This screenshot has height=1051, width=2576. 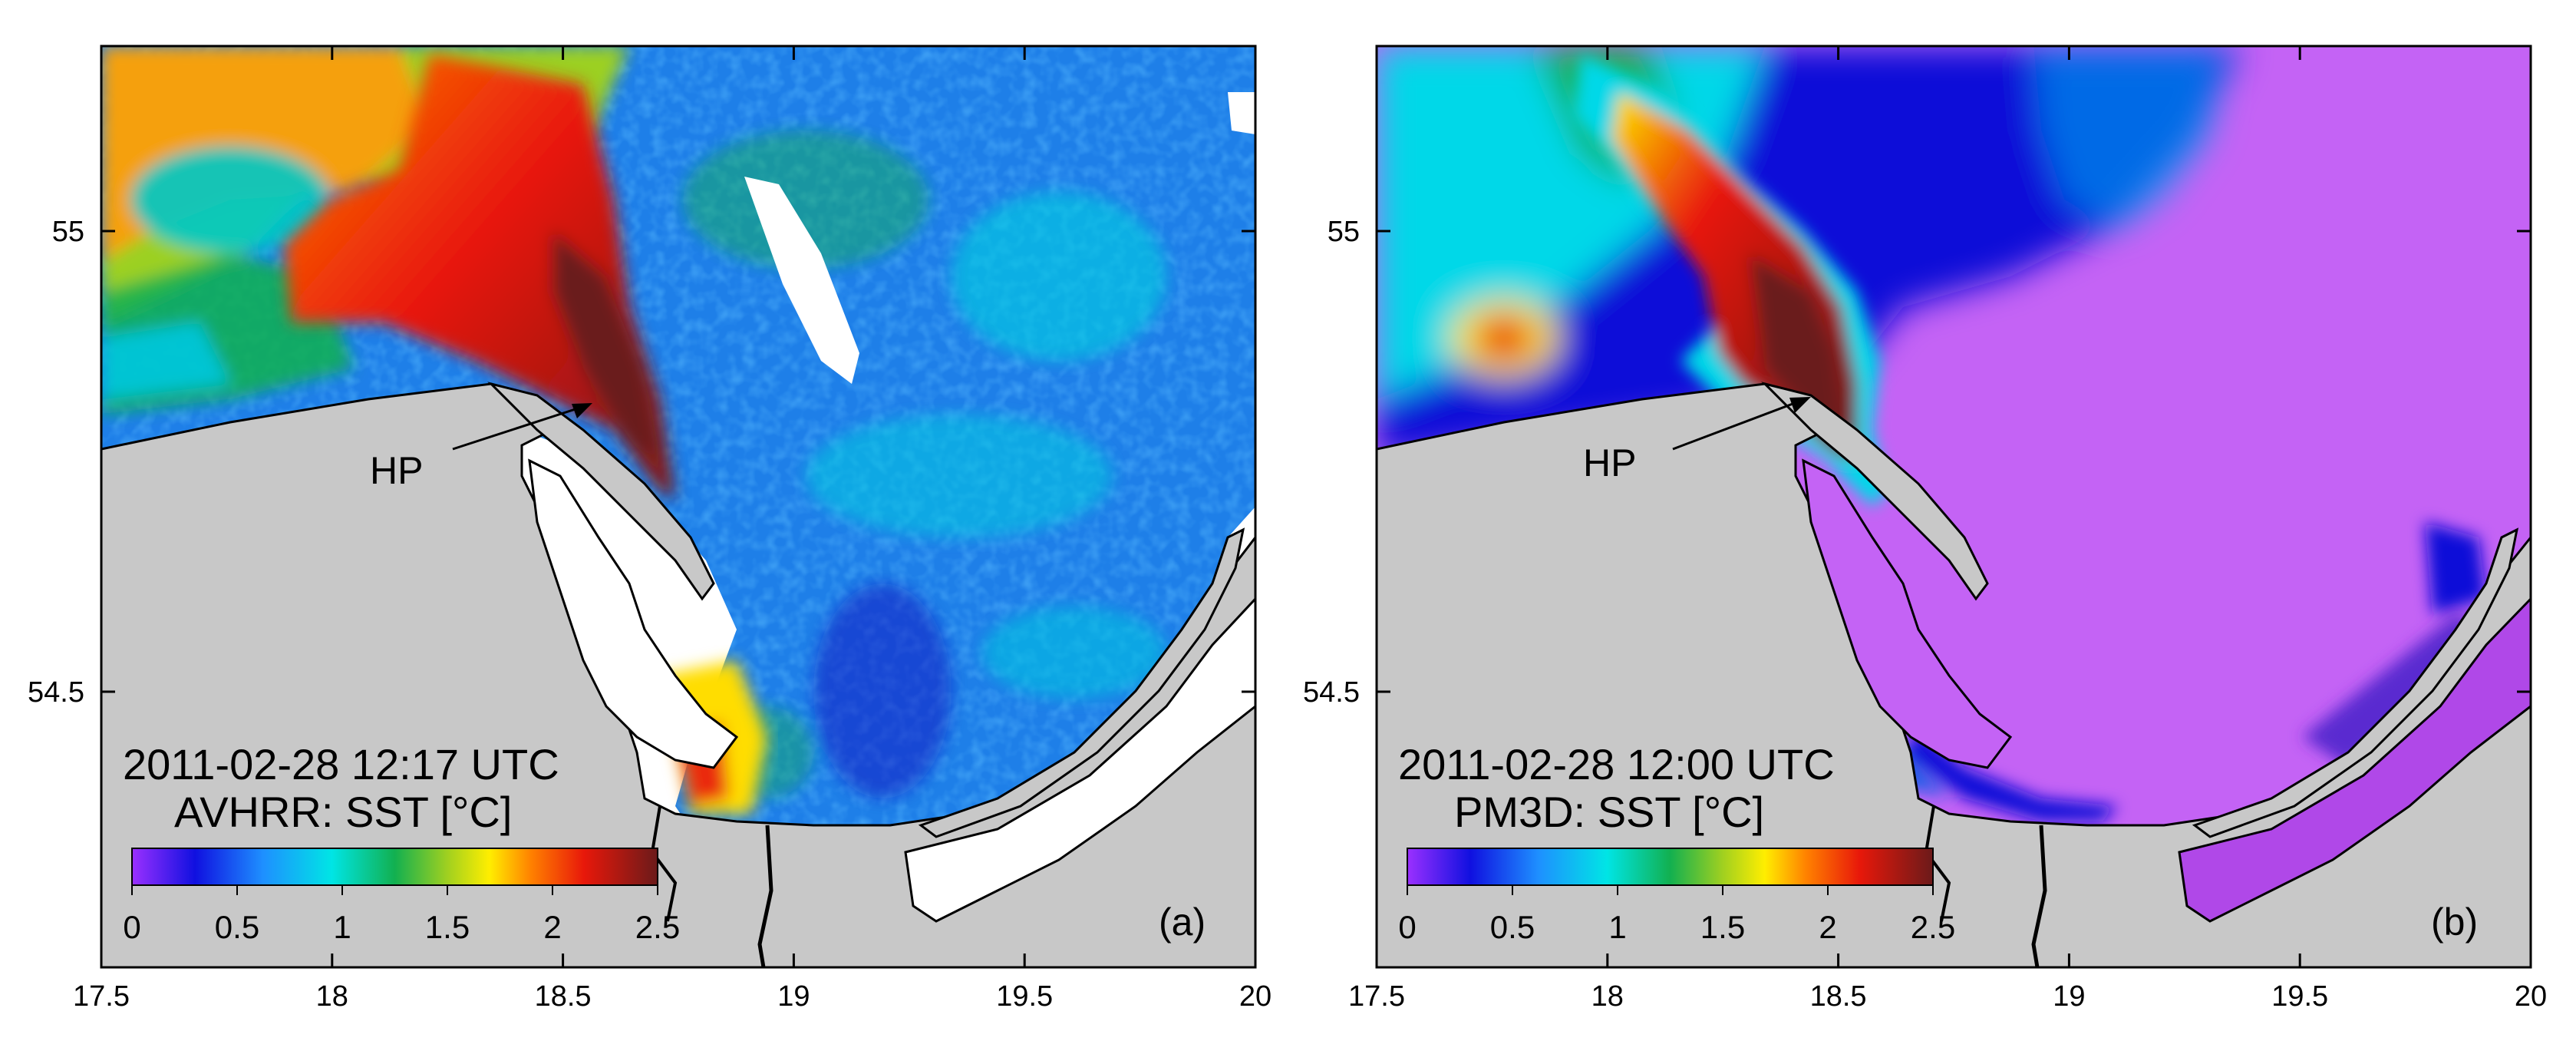 What do you see at coordinates (396, 470) in the screenshot?
I see `hp-label-a: HP` at bounding box center [396, 470].